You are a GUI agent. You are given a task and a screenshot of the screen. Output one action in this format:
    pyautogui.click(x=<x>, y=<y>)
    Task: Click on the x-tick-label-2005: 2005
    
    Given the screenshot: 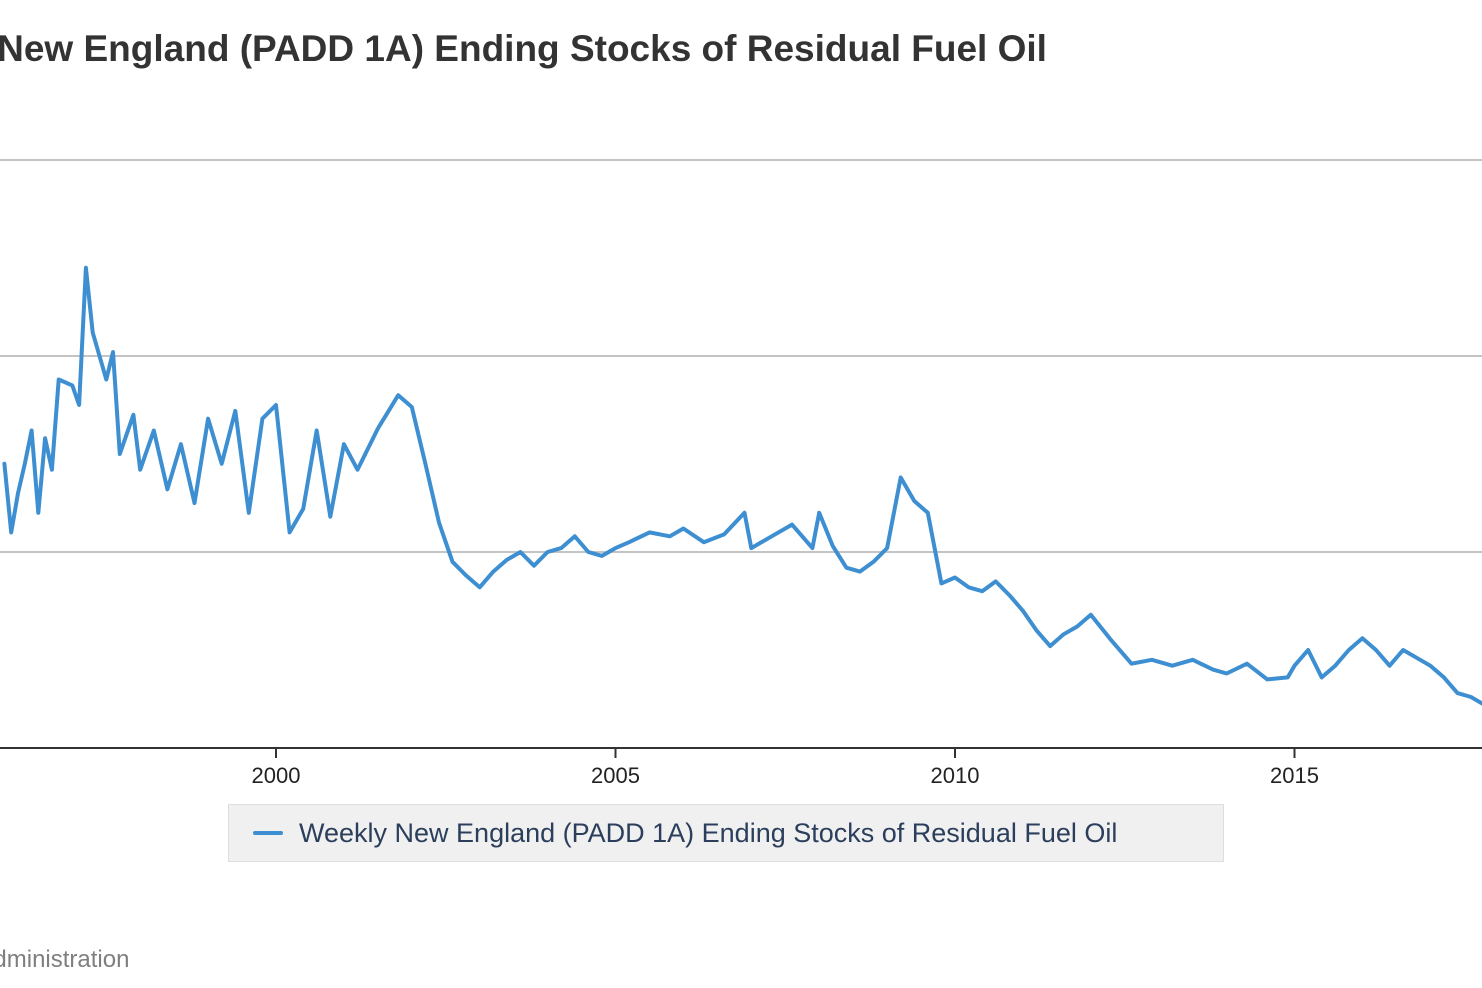 What is the action you would take?
    pyautogui.click(x=615, y=775)
    